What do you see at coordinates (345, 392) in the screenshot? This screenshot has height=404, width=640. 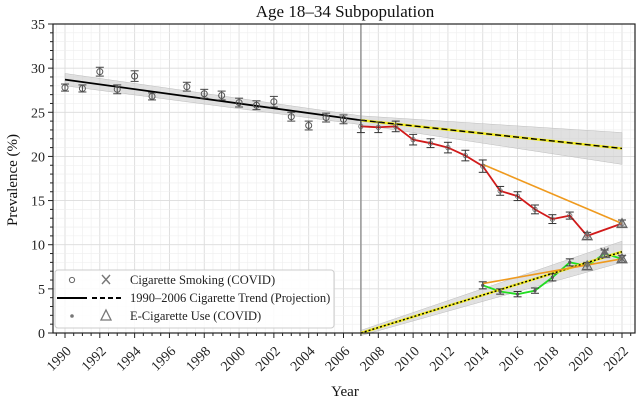 I see `x-axis-label: Year` at bounding box center [345, 392].